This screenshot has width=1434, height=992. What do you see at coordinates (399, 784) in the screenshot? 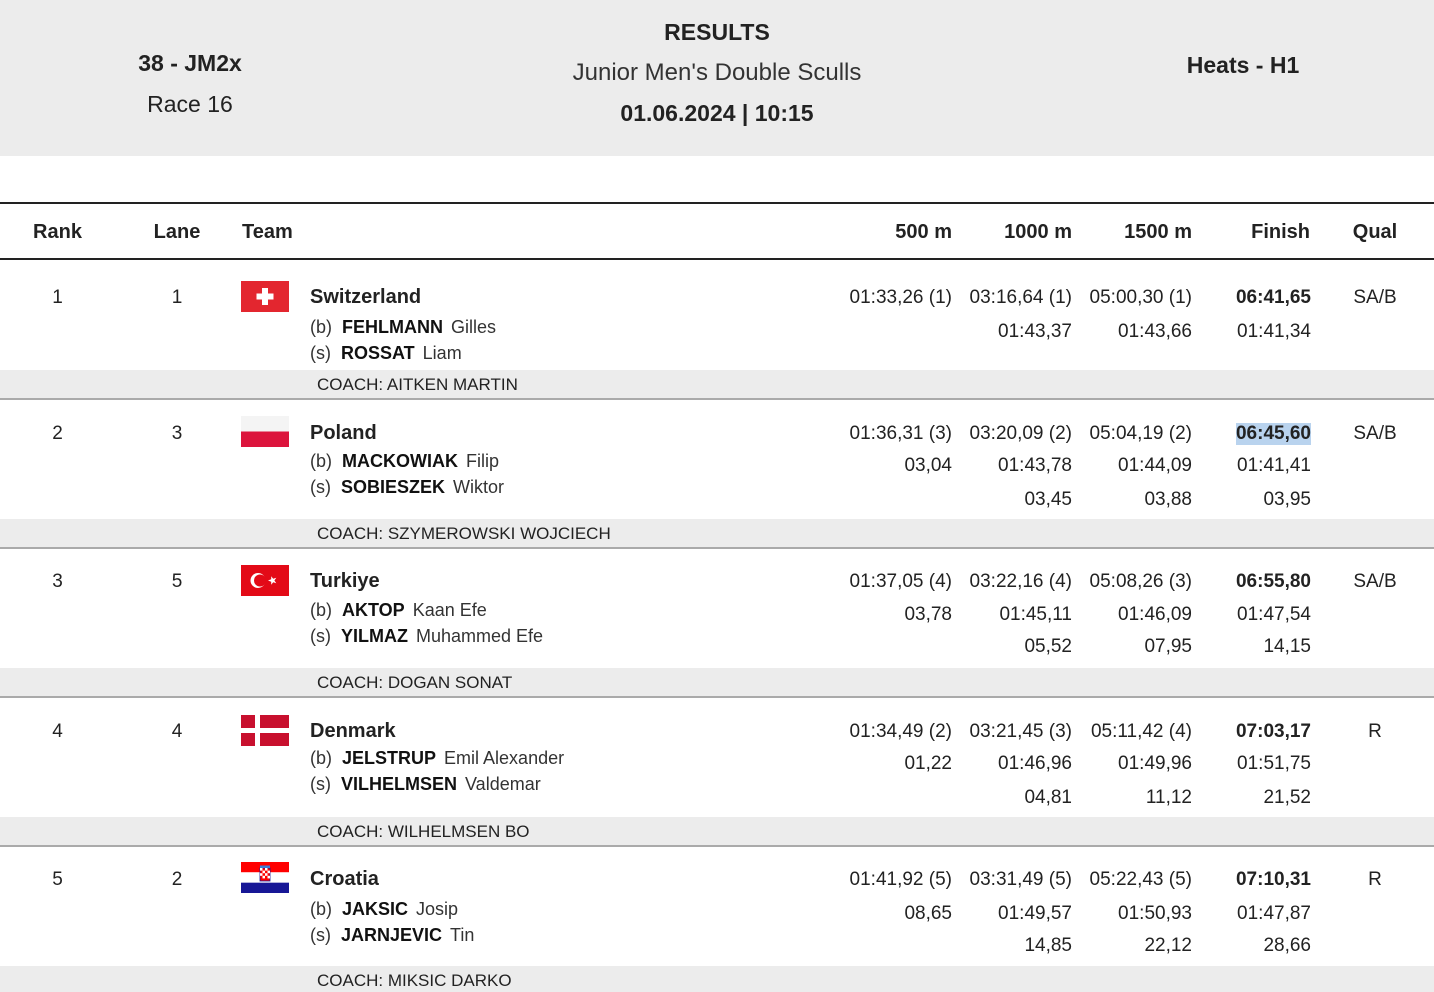
I see `rower-last-name: VILHELMSEN` at bounding box center [399, 784].